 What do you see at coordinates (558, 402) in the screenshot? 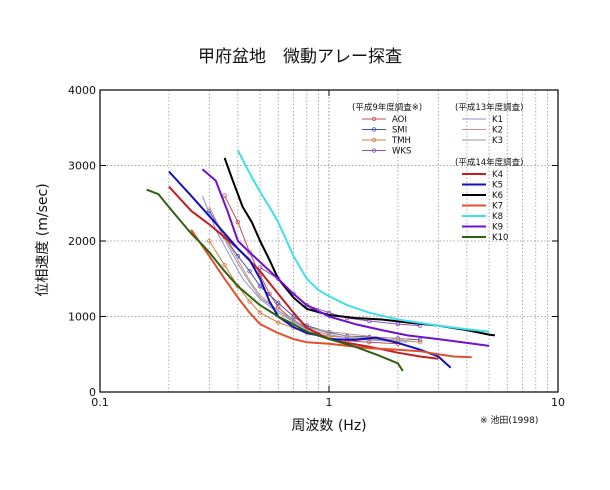
I see `x-tick-label: 10` at bounding box center [558, 402].